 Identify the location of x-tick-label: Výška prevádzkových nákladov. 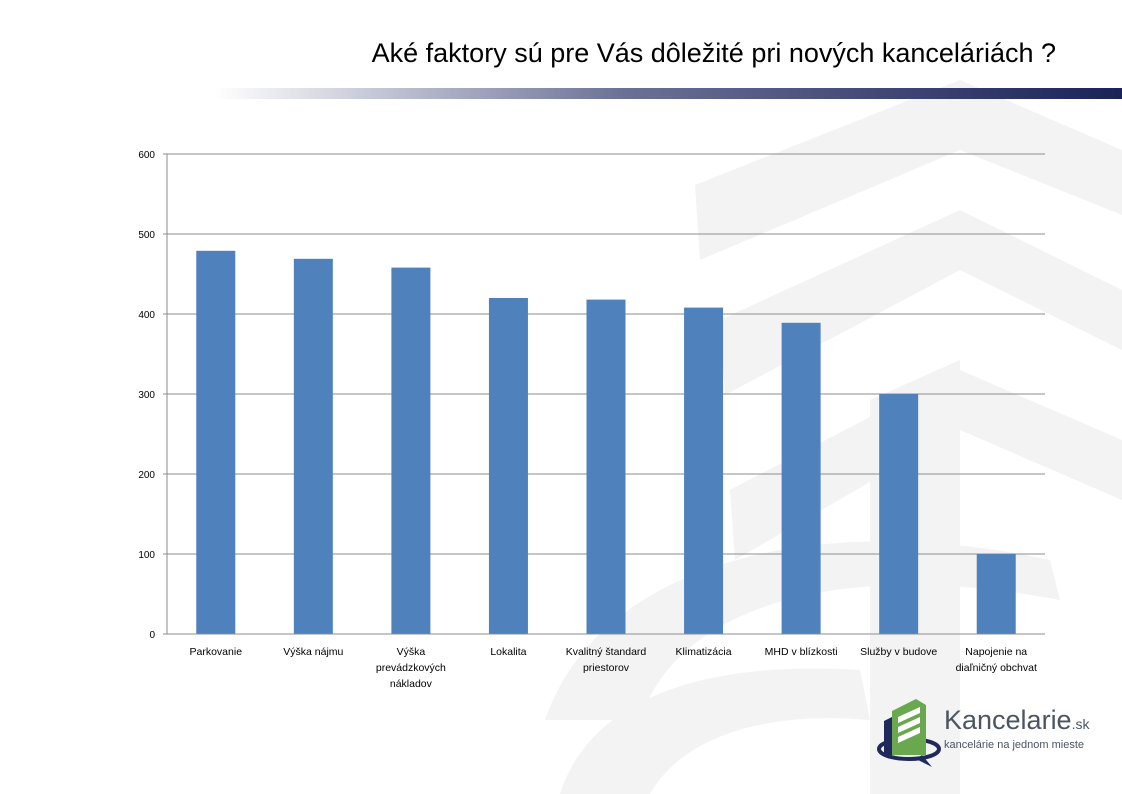
(411, 668).